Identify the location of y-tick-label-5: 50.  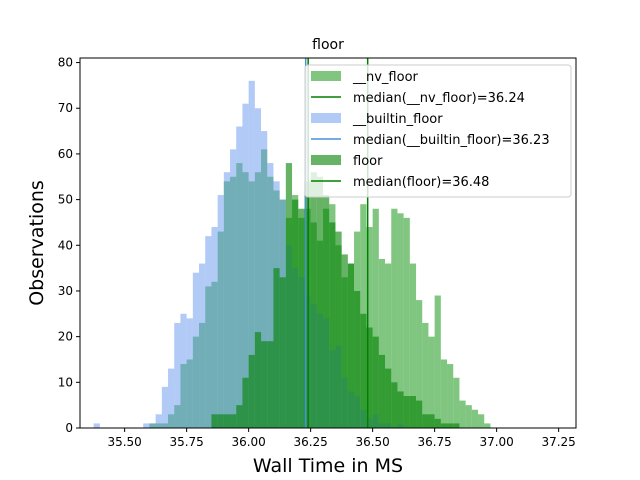
(65, 200).